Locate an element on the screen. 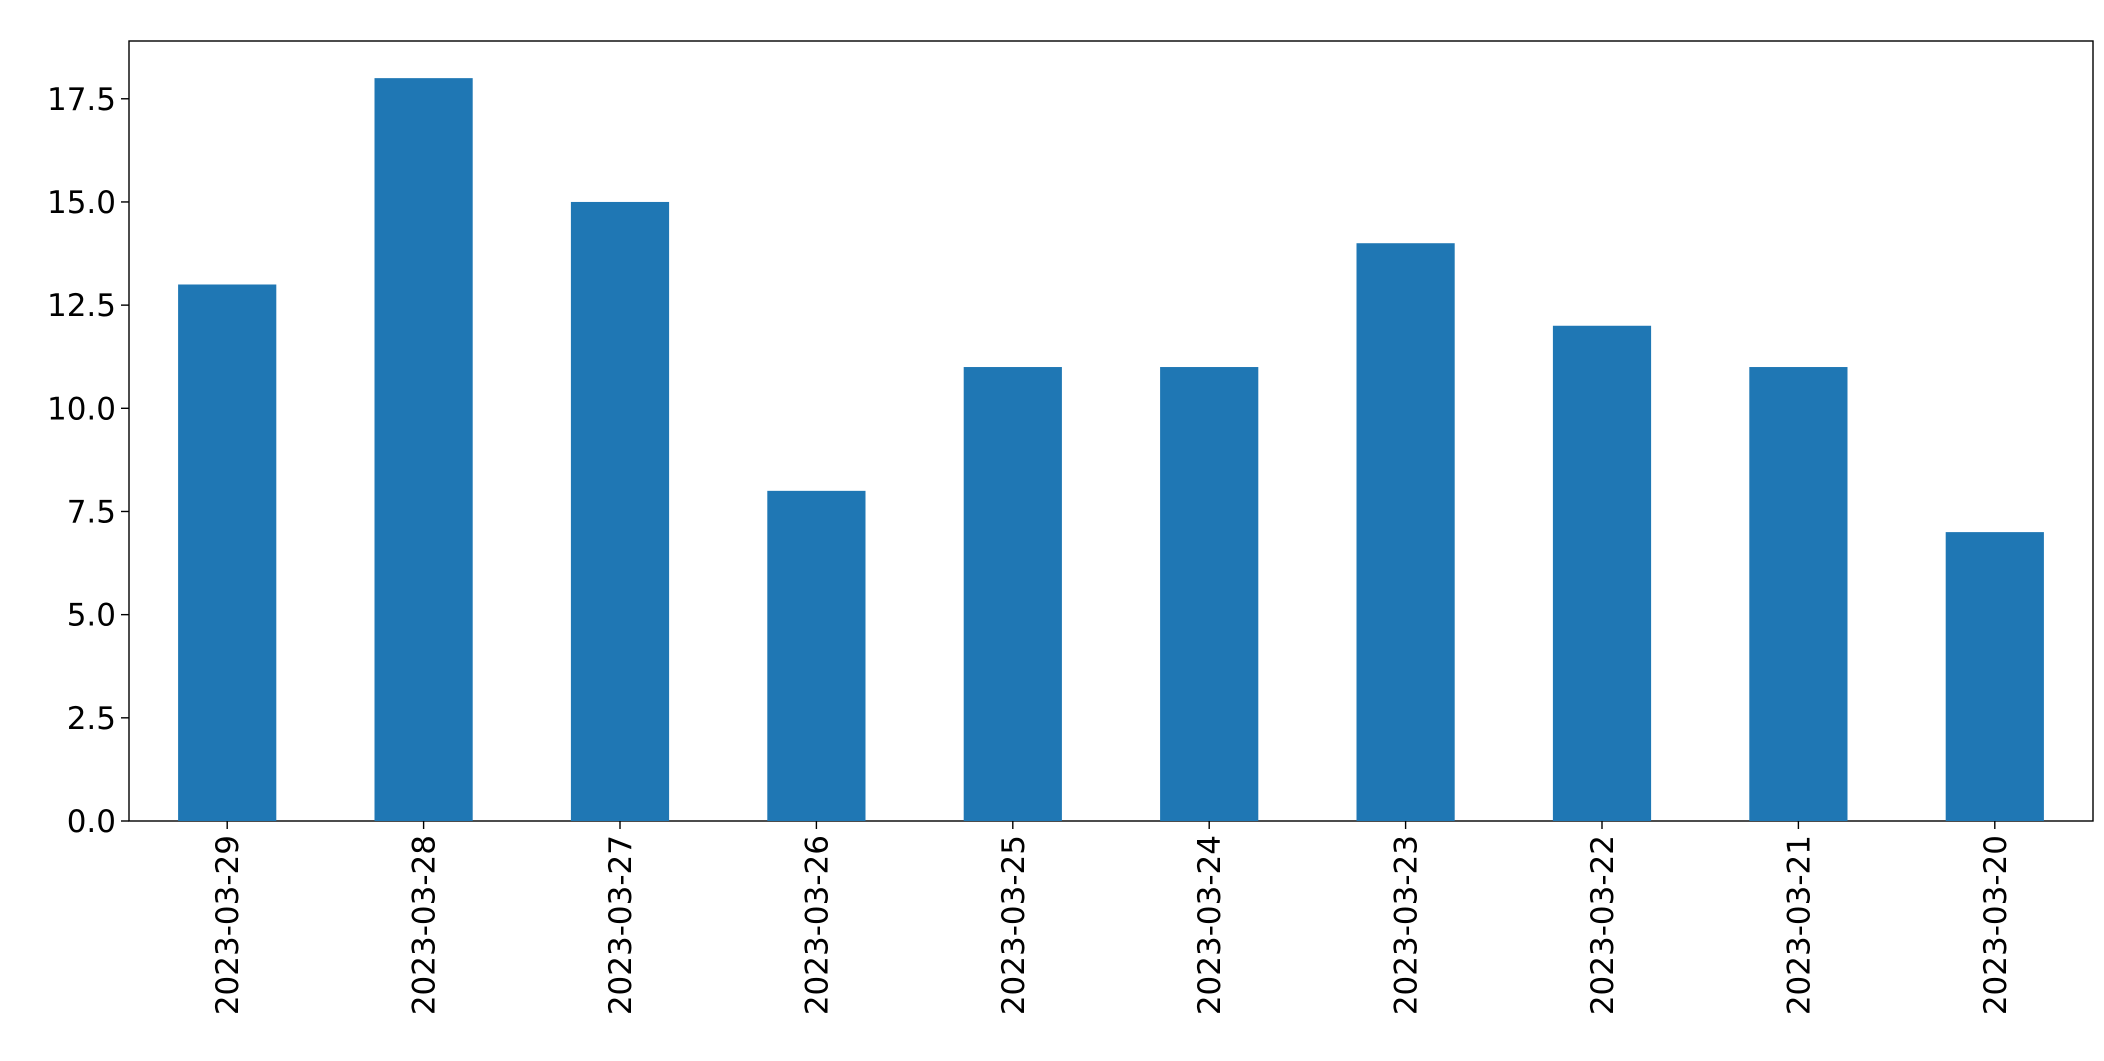  y-tick-label: 10.0 is located at coordinates (81, 409).